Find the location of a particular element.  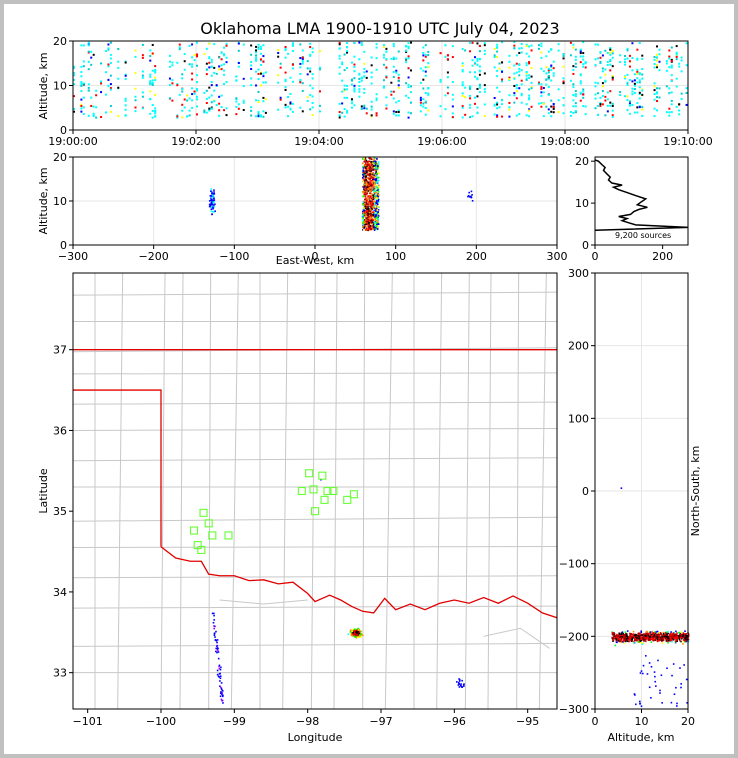

count-tick-label: 0 is located at coordinates (595, 256).